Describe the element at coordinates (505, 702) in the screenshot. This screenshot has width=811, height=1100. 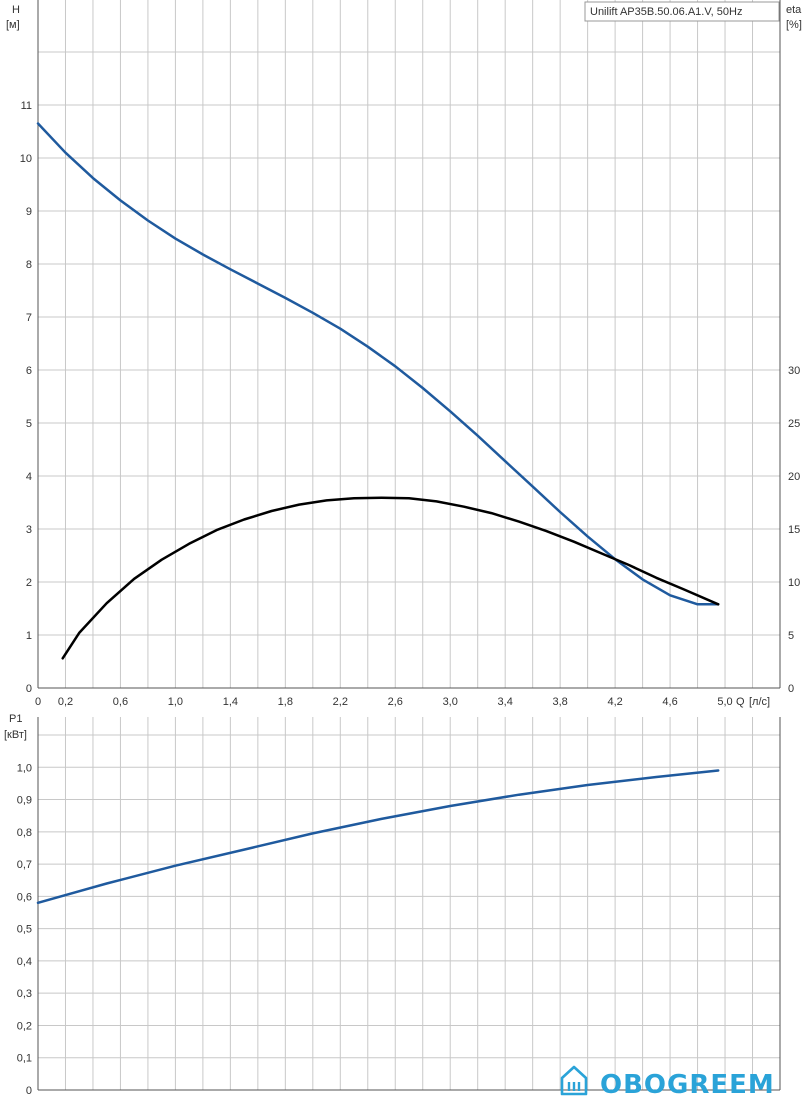
I see `flow-tick-label: 3,4` at that location.